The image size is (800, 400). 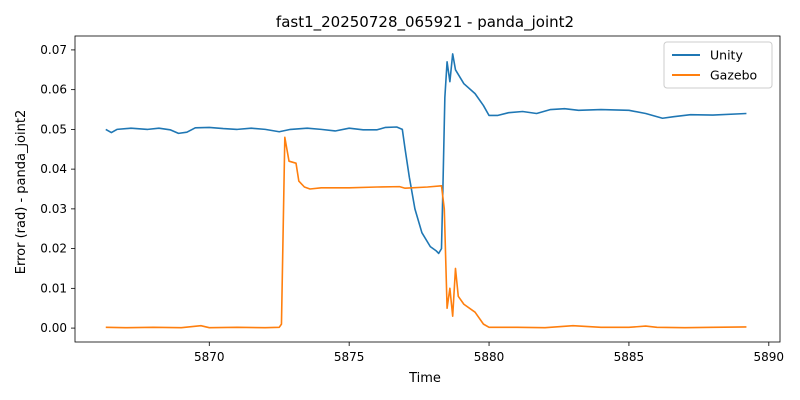 I want to click on x-tick-label: 5875, so click(x=349, y=357).